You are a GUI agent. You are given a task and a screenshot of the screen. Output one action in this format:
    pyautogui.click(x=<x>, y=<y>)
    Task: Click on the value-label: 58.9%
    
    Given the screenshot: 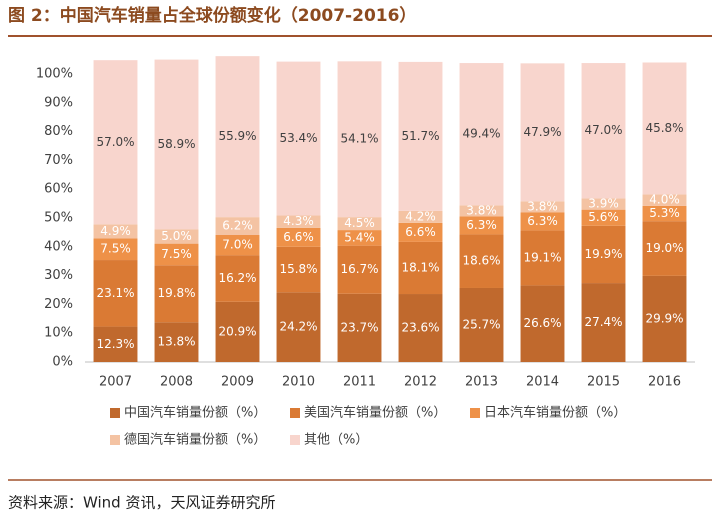 What is the action you would take?
    pyautogui.click(x=176, y=144)
    